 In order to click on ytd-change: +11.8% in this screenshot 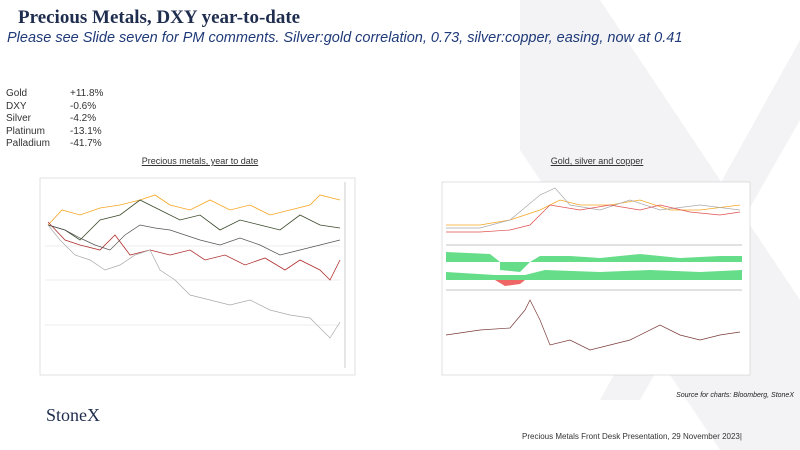, I will do `click(87, 93)`.